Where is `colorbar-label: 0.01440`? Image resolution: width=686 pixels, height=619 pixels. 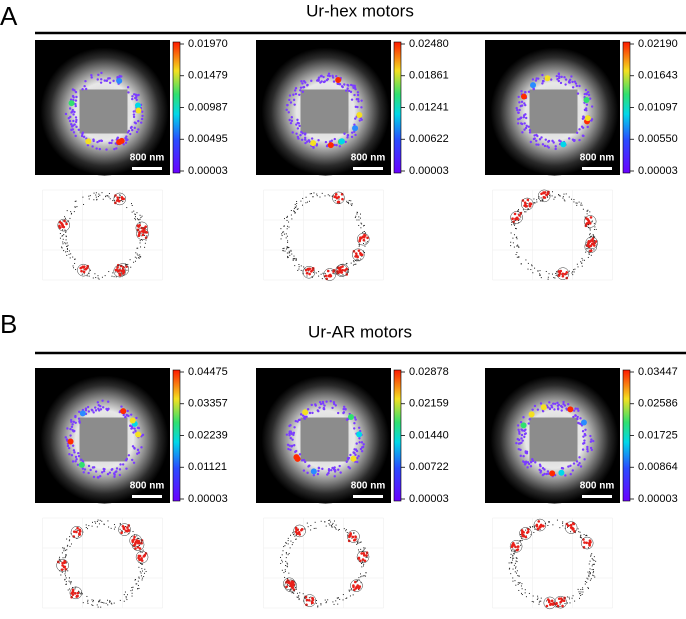
colorbar-label: 0.01440 is located at coordinates (429, 435).